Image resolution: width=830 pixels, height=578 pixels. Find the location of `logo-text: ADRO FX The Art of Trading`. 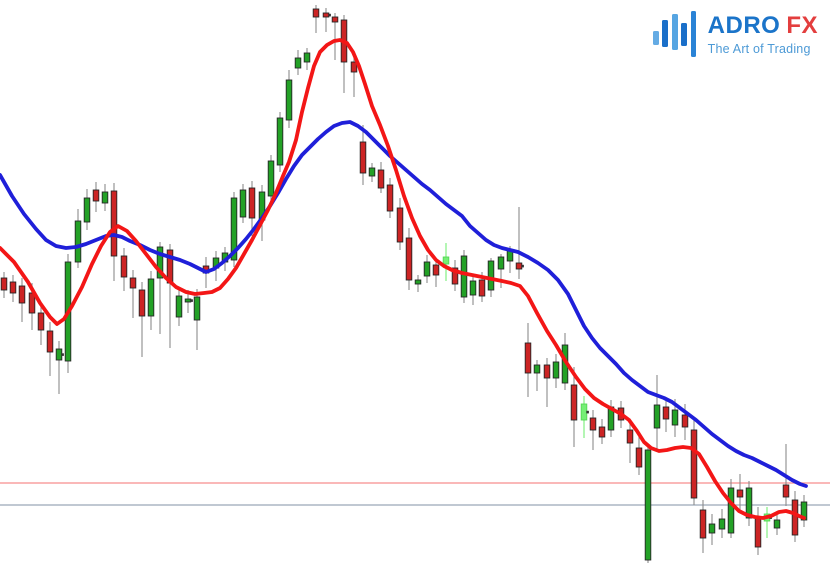

logo-text: ADRO FX The Art of Trading is located at coordinates (762, 33).